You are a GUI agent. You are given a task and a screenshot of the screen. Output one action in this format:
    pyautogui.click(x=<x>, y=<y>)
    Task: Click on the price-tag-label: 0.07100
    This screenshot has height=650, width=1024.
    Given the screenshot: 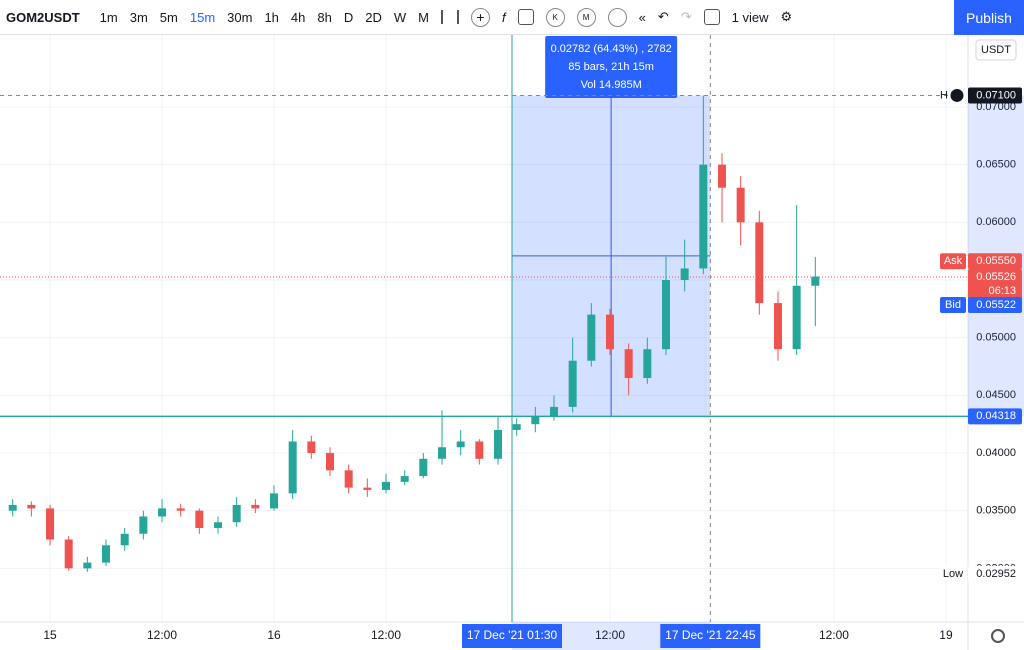 What is the action you would take?
    pyautogui.click(x=996, y=95)
    